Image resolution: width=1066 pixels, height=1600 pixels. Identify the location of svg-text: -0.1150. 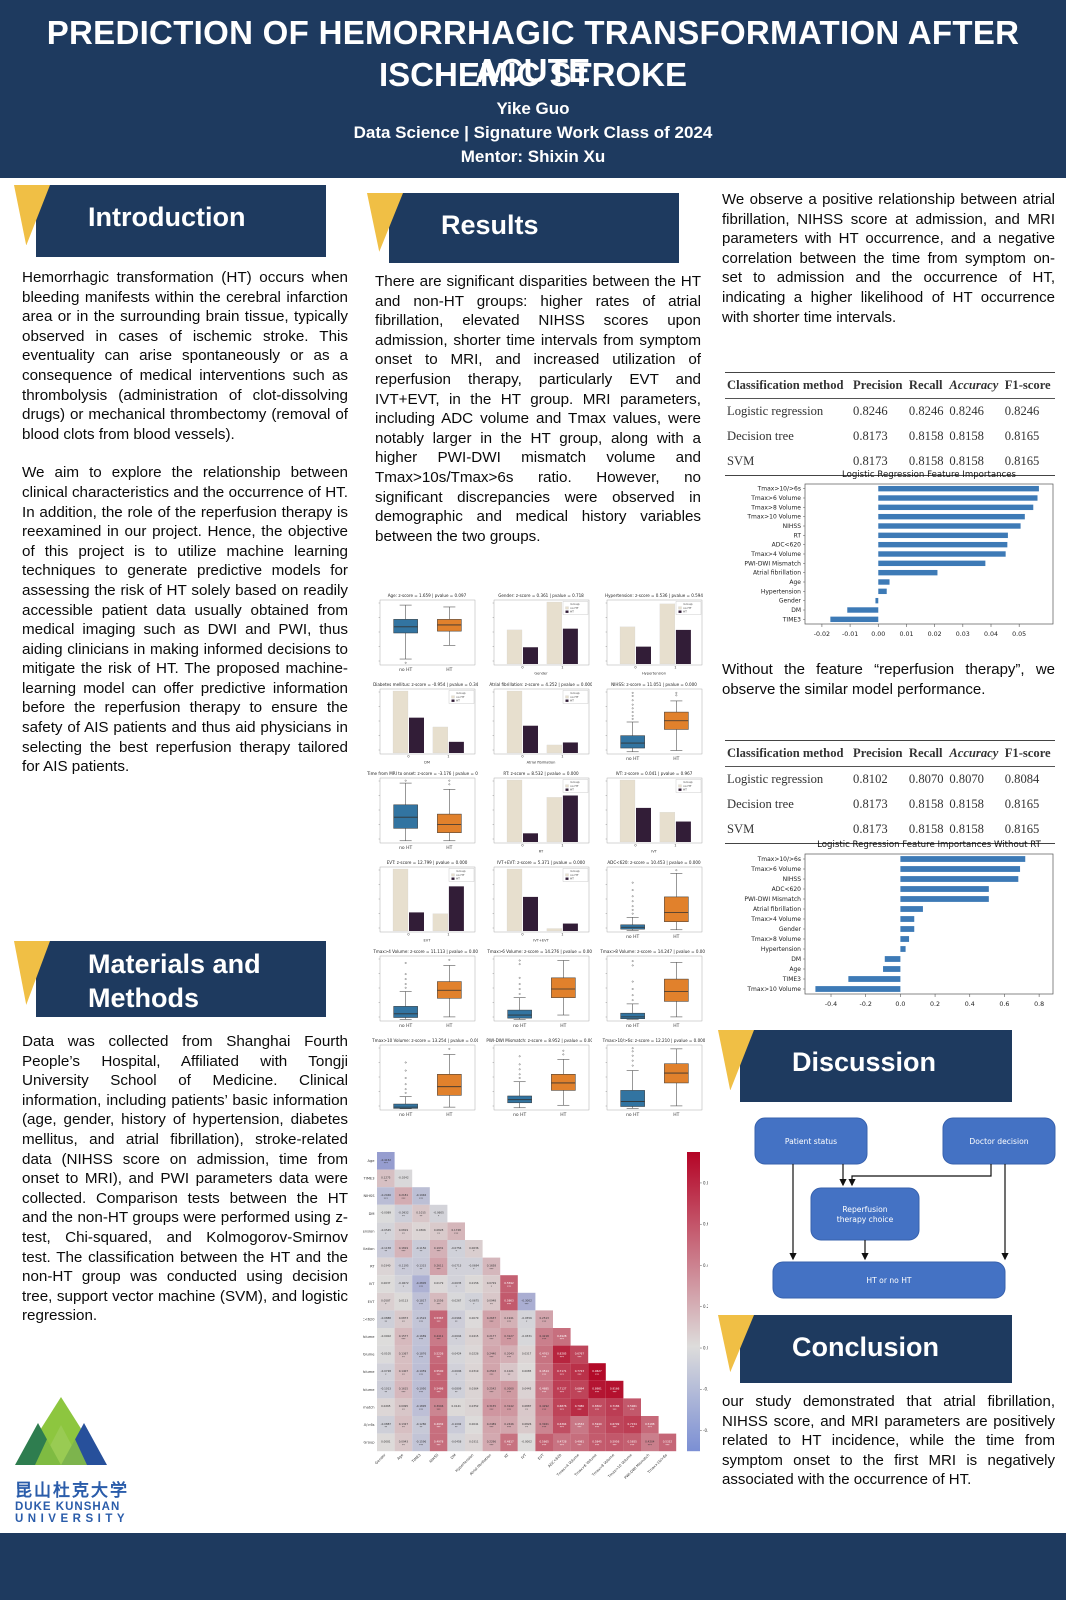
(421, 1248).